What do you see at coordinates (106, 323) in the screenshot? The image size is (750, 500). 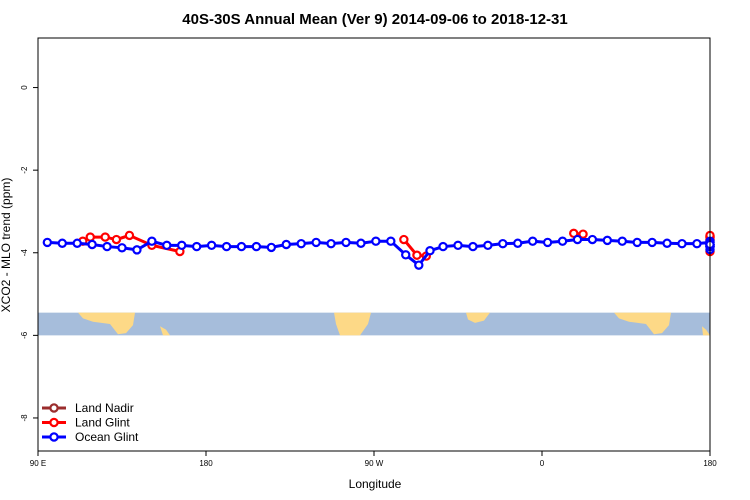 I see `land-australia` at bounding box center [106, 323].